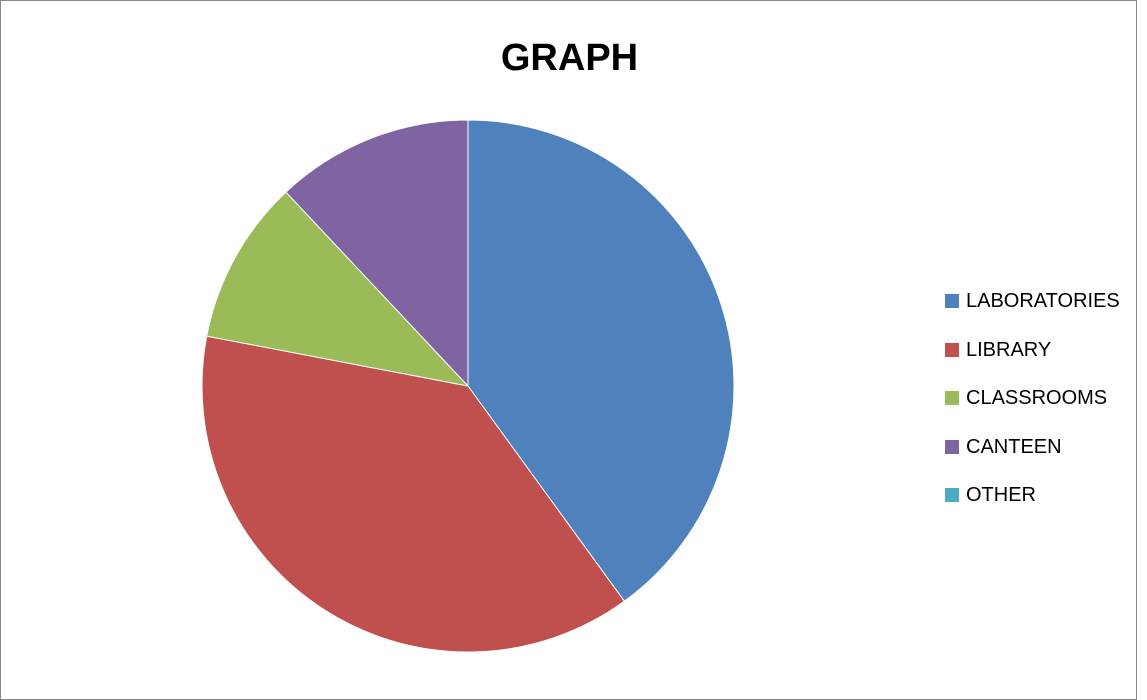  I want to click on pie-slice-canteen, so click(377, 253).